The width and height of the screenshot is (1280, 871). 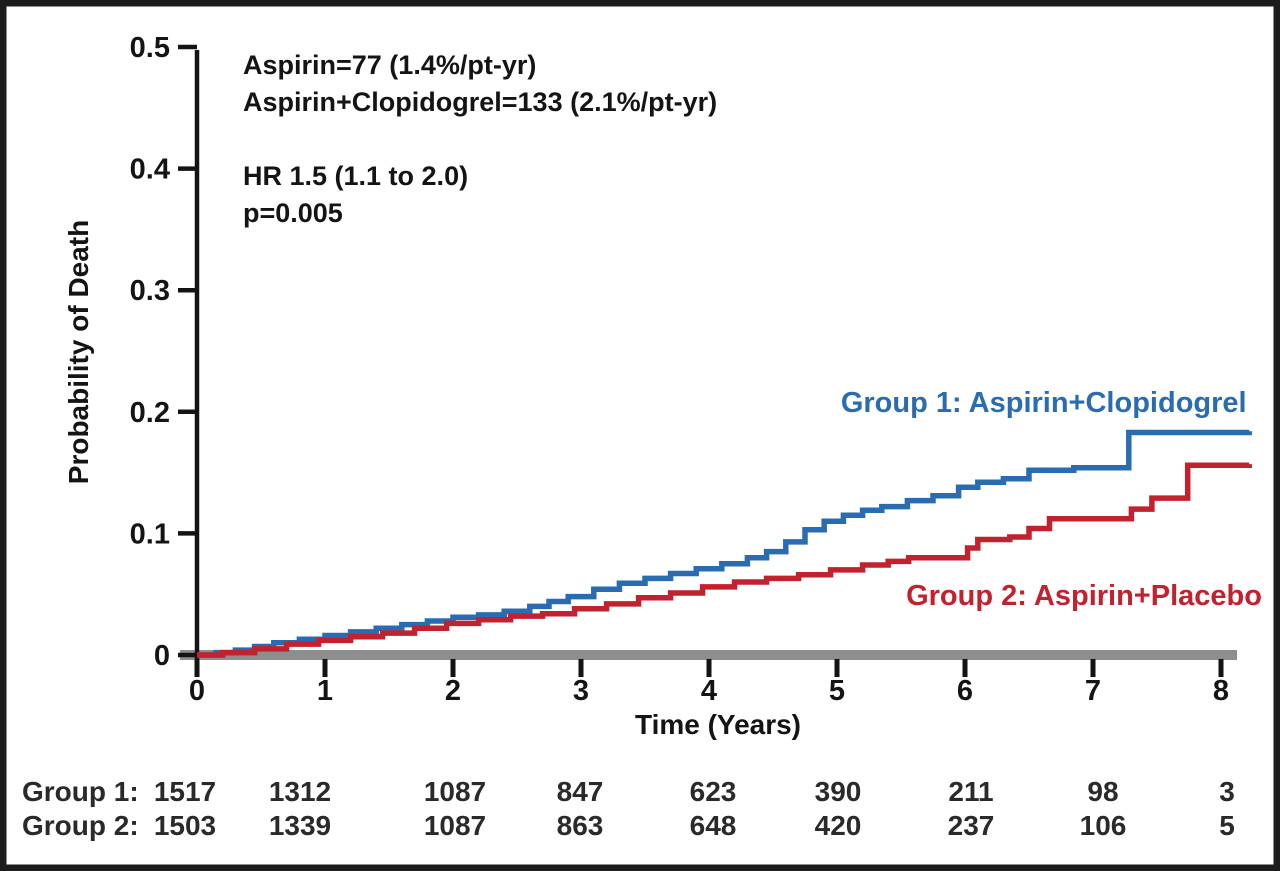 I want to click on x-axis-tick-label: 2, so click(x=453, y=691).